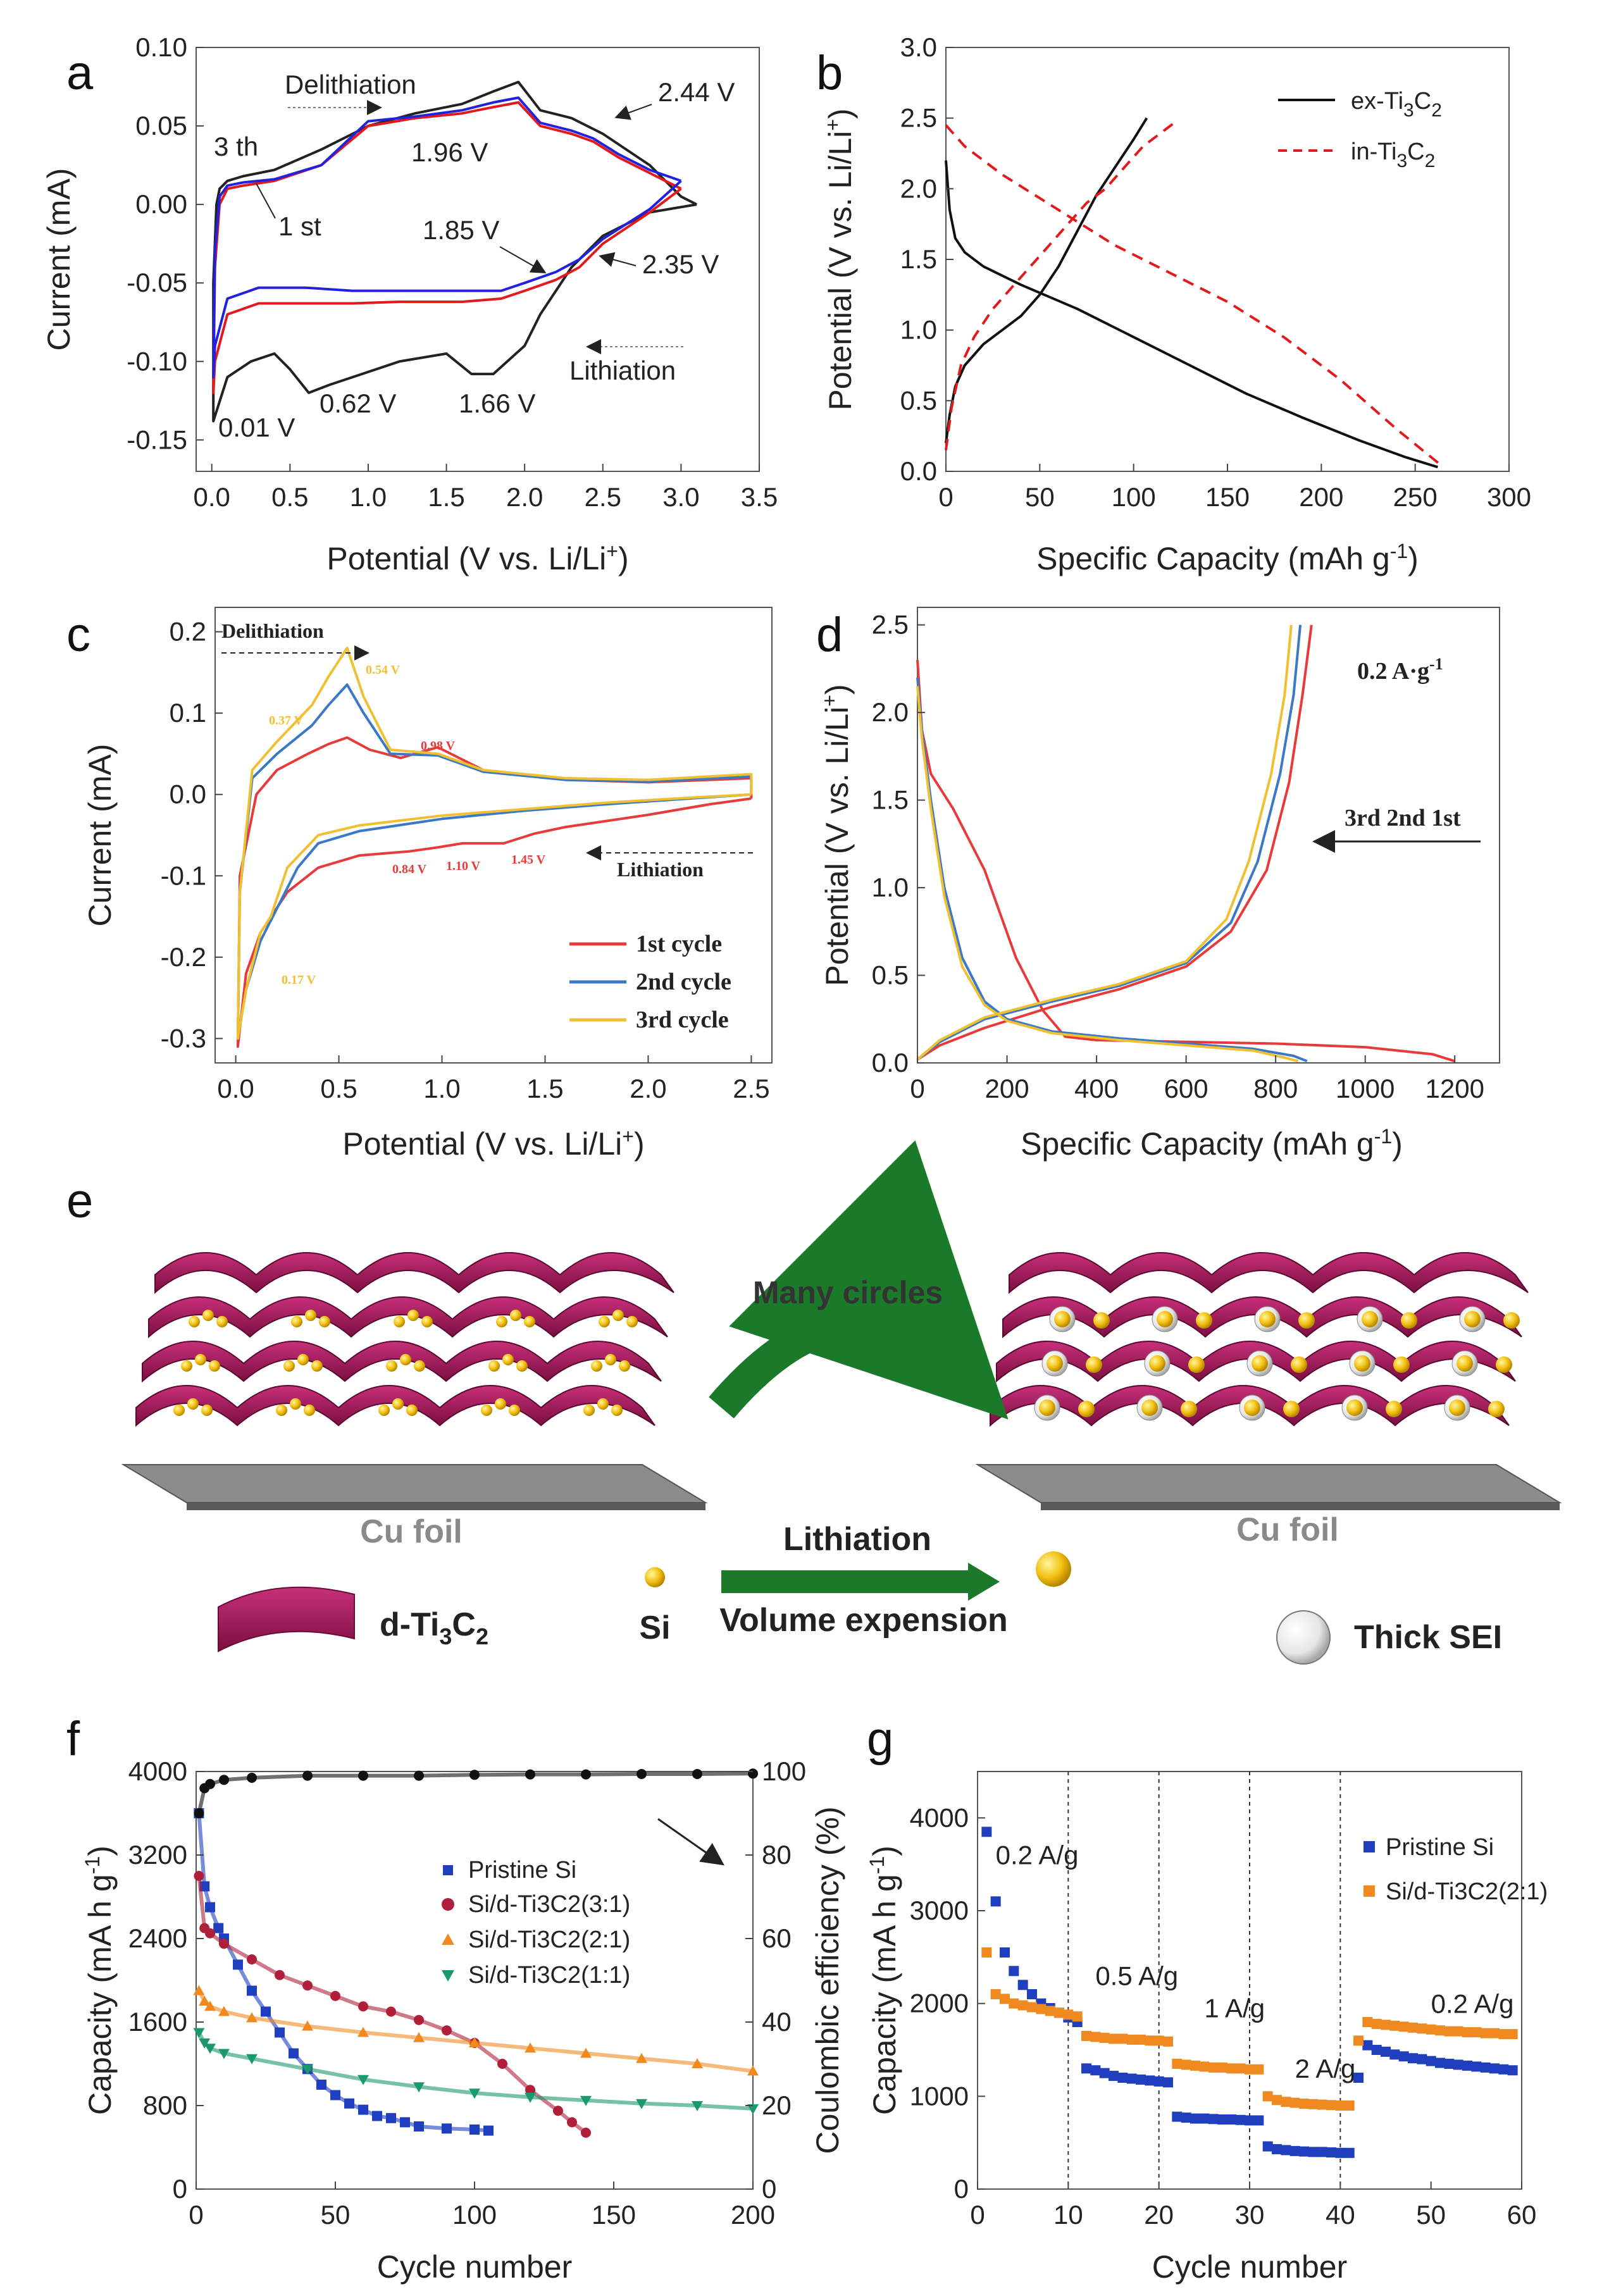 This screenshot has height=2296, width=1609. I want to click on x-tick-label-b: 0, so click(945, 497).